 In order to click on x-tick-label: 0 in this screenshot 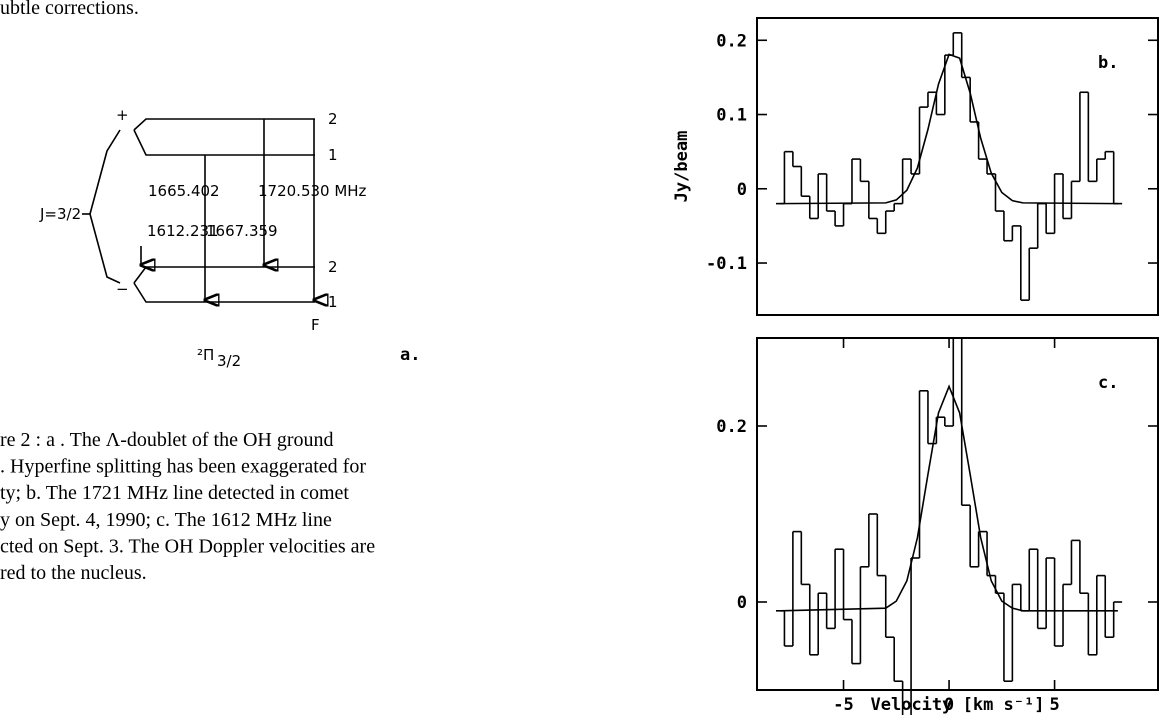, I will do `click(949, 705)`.